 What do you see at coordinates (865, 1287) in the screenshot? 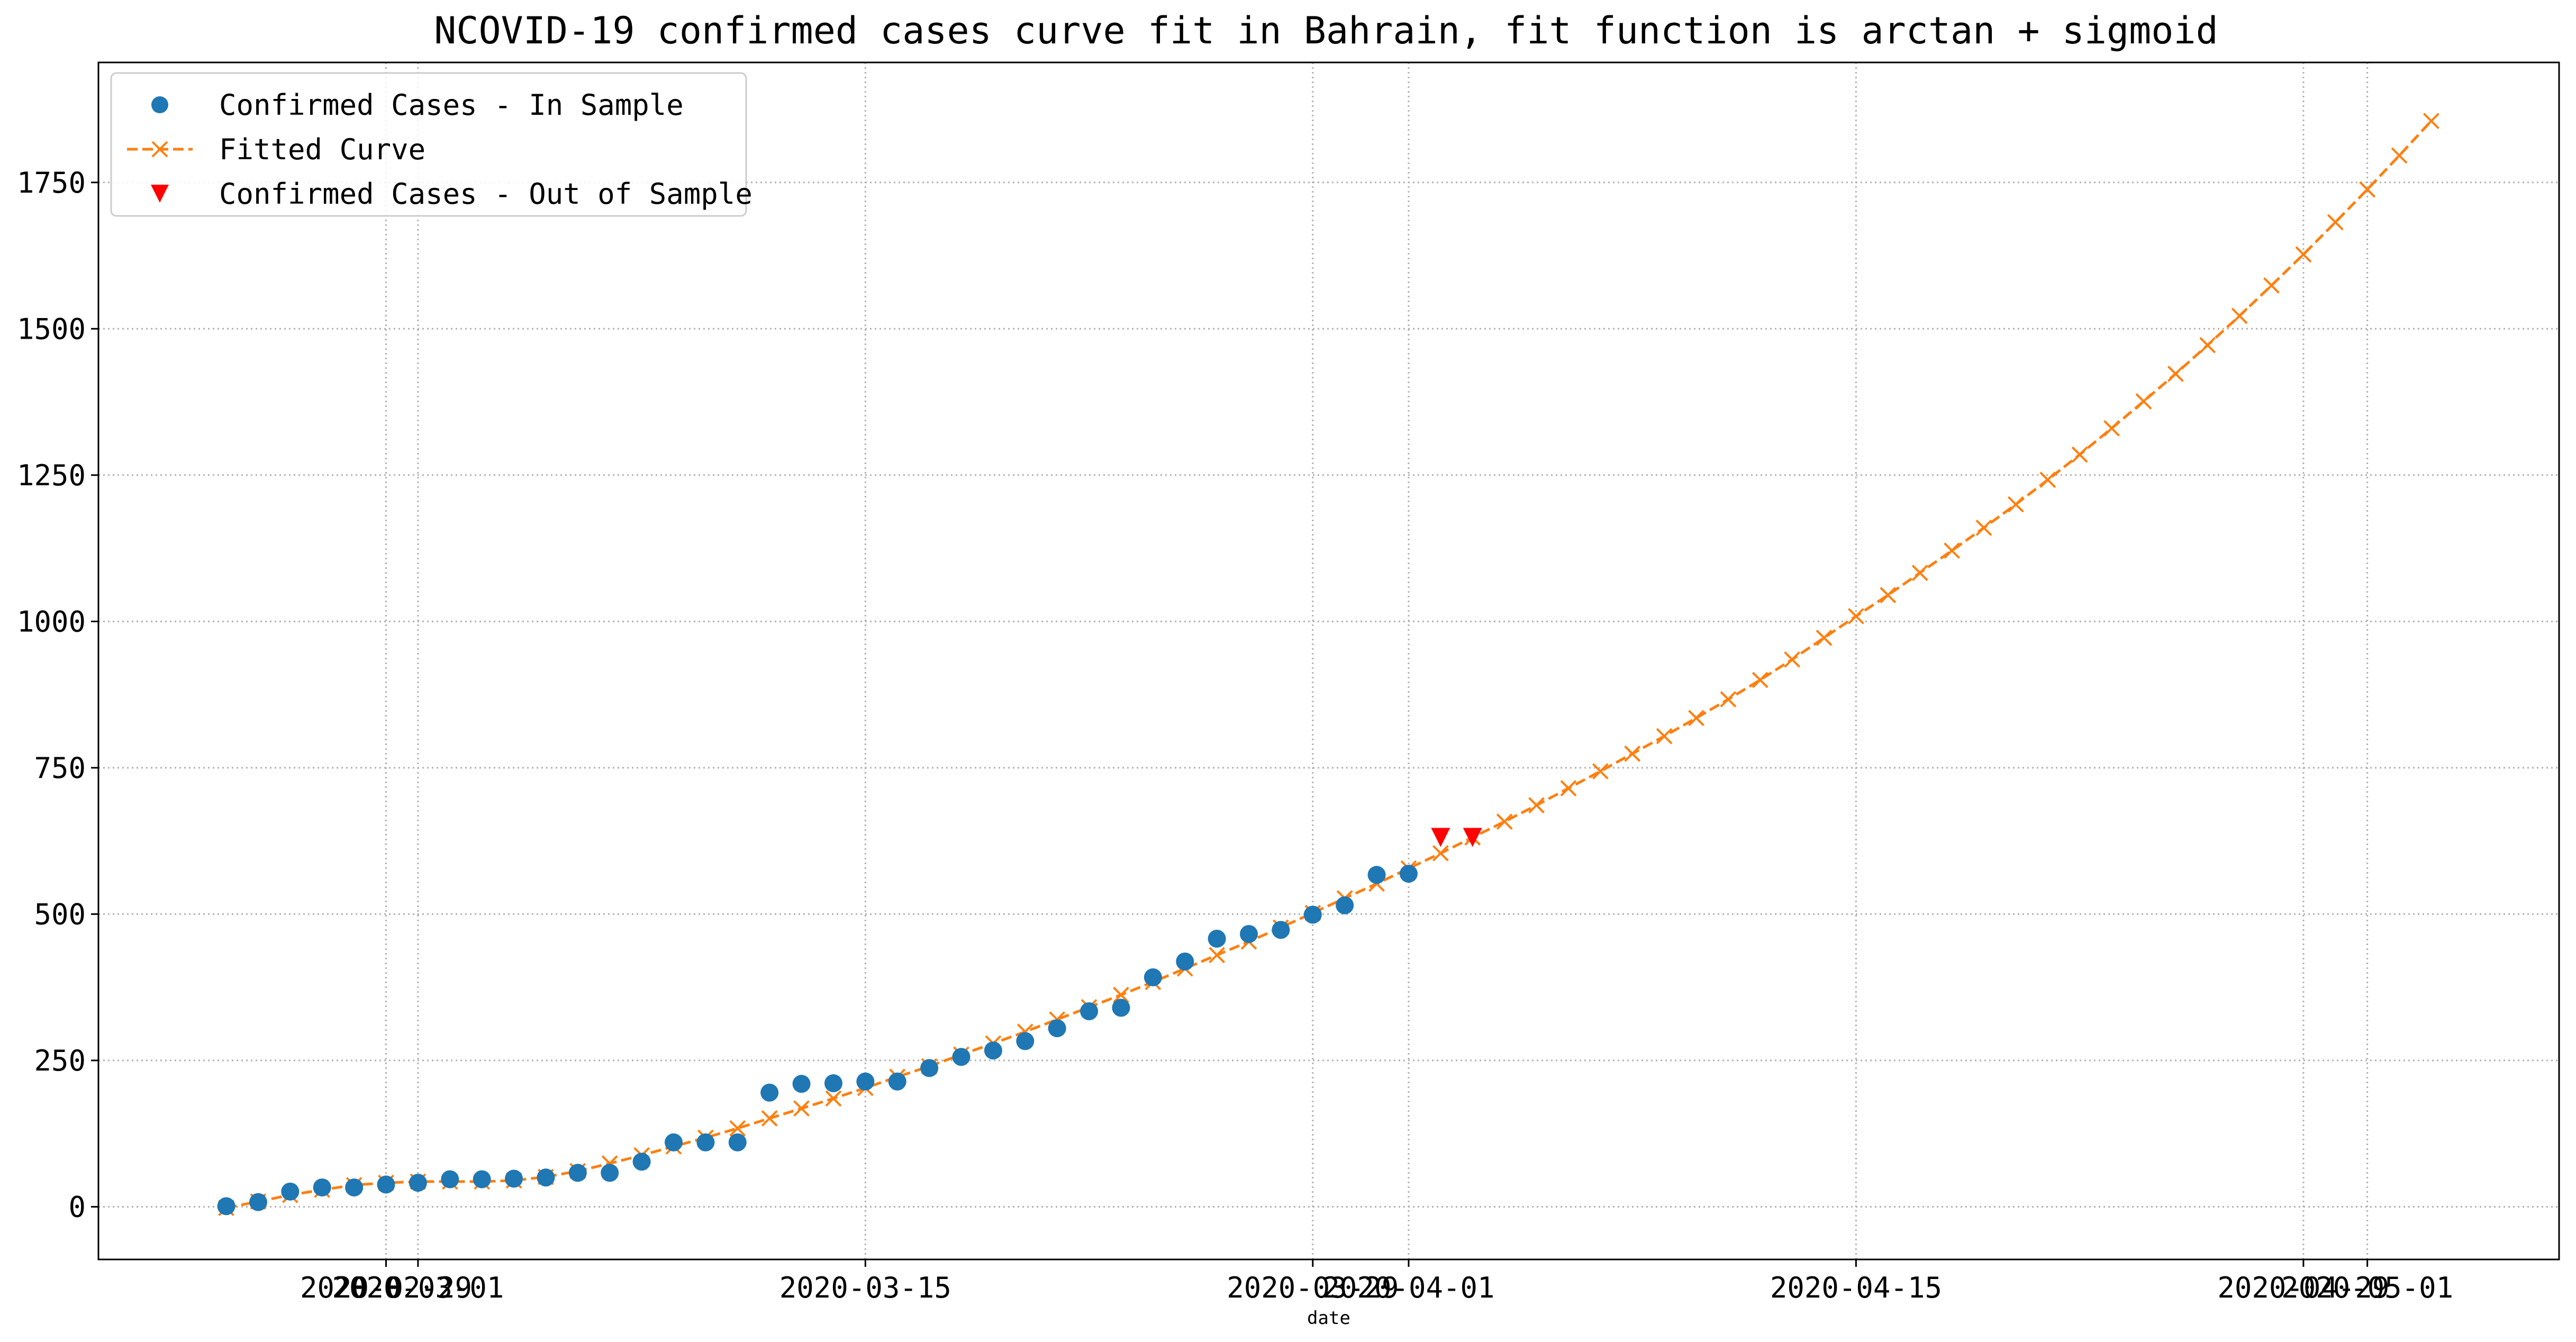
I see `x-tick-label: 2020-03-15` at bounding box center [865, 1287].